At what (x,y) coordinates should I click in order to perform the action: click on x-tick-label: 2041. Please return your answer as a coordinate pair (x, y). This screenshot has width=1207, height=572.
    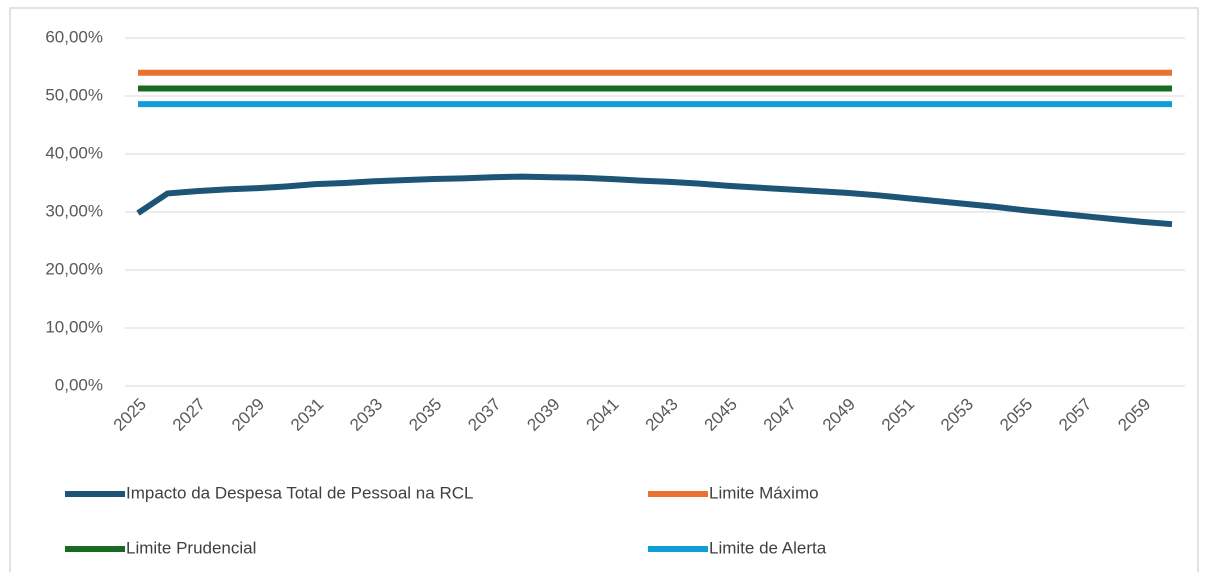
    Looking at the image, I should click on (603, 415).